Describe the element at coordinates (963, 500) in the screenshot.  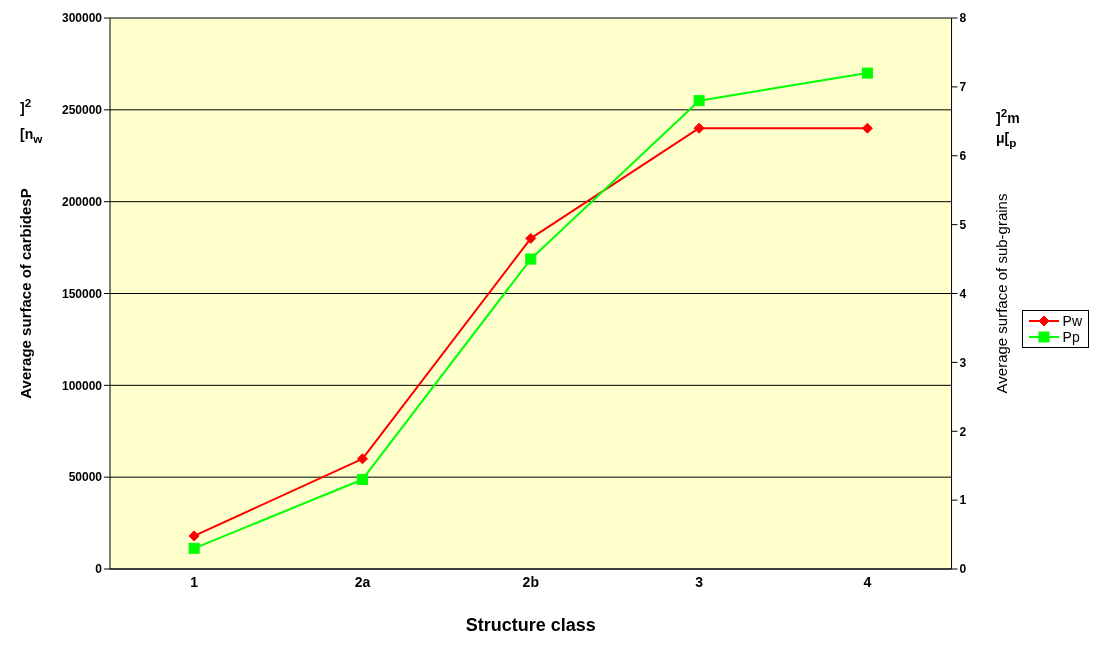
I see `y2-tick-label: 1` at that location.